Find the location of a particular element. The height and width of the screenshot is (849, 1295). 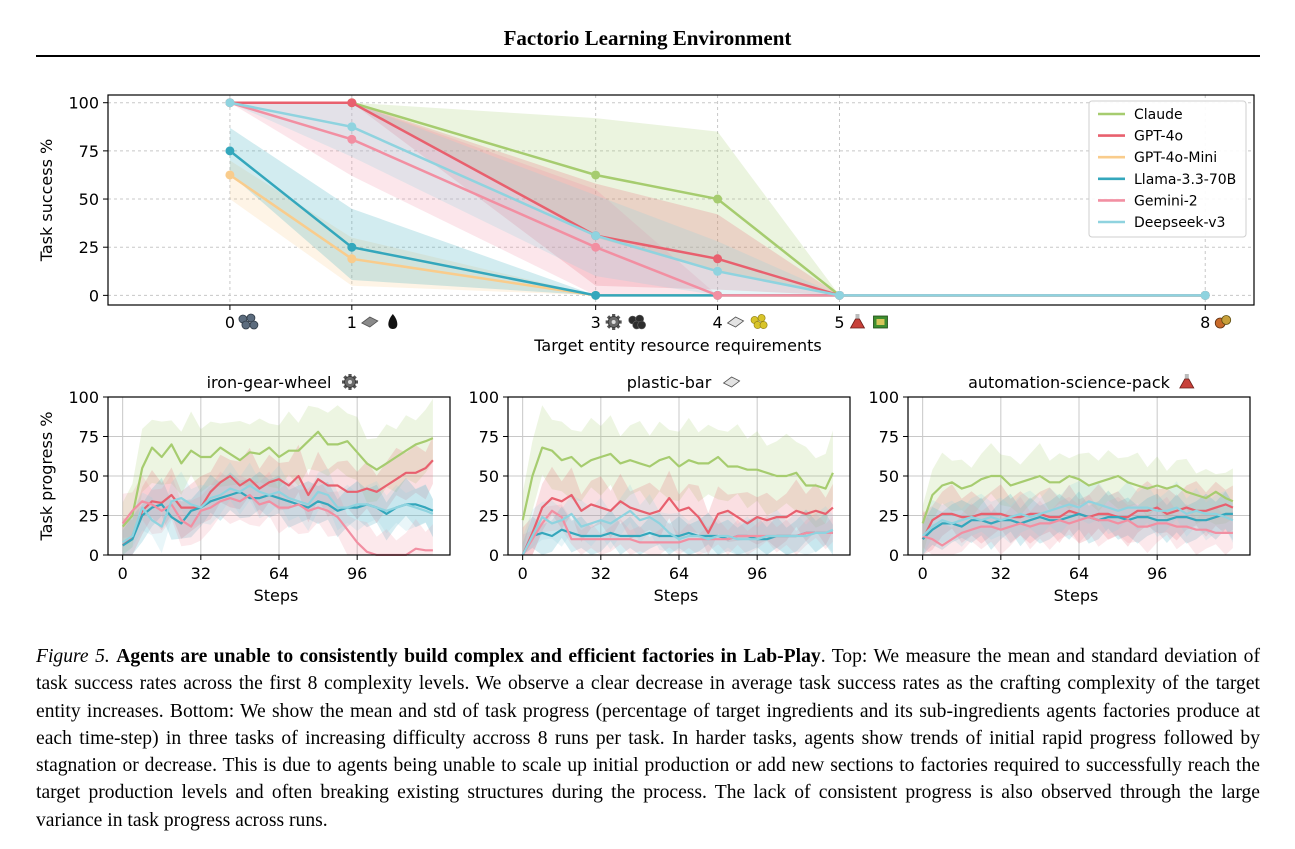

header-rule is located at coordinates (648, 56).